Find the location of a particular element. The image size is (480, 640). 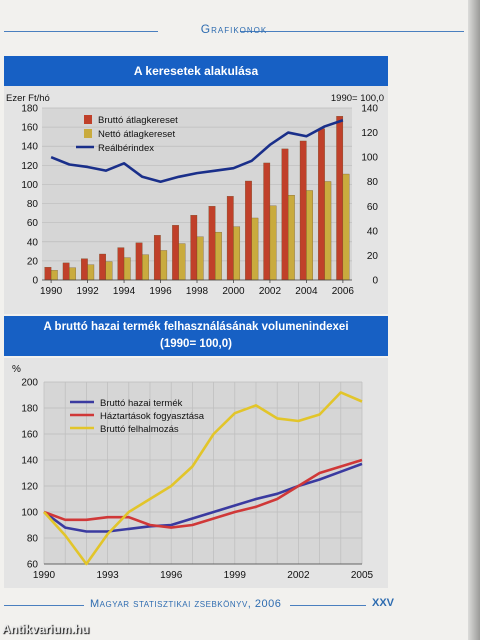

chart1-x-tick-label: 2004 is located at coordinates (306, 291).